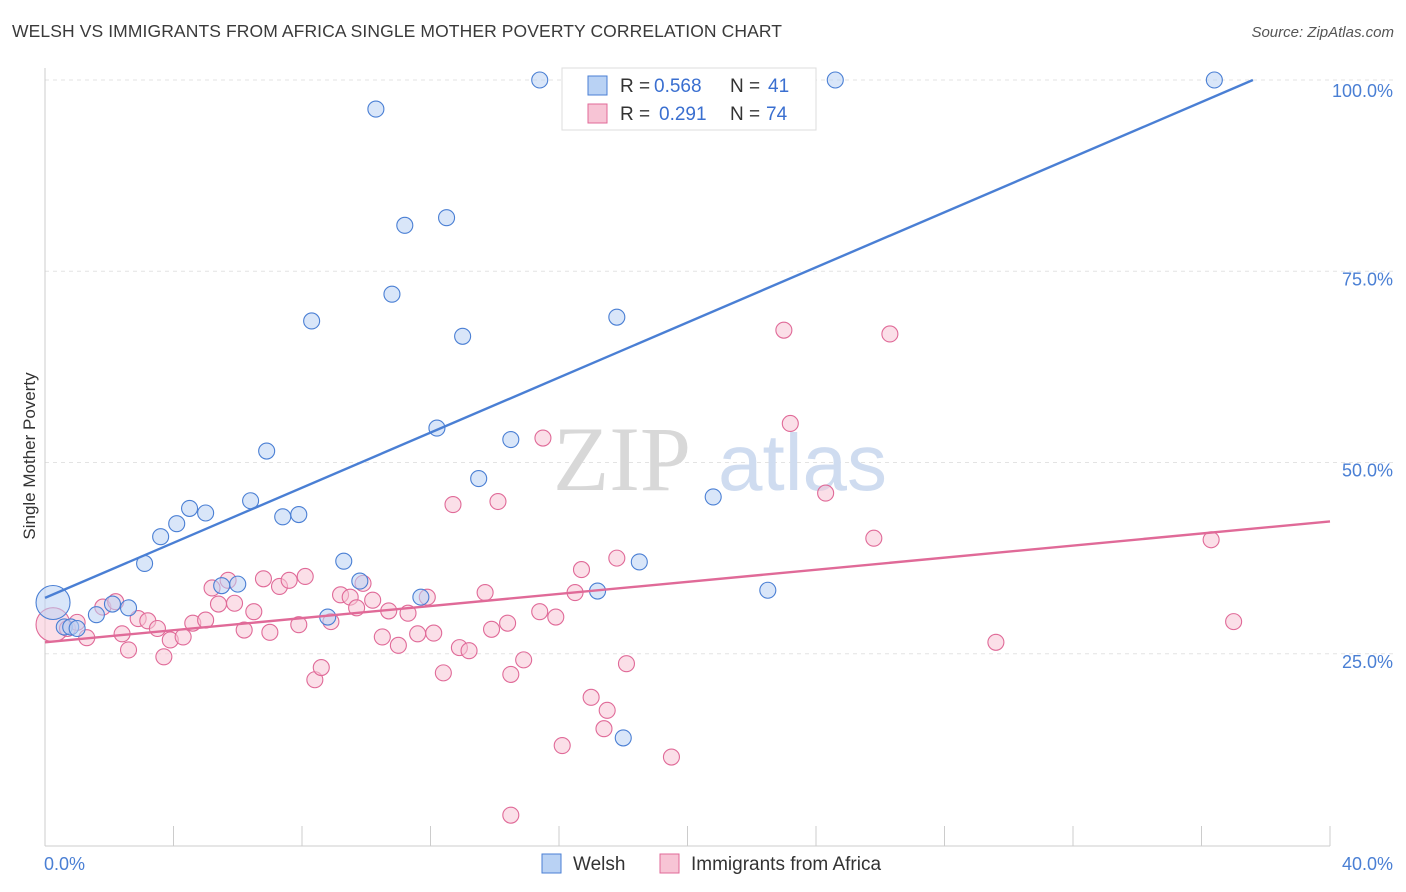 Image resolution: width=1406 pixels, height=892 pixels. I want to click on legend-africa-r-label: R =, so click(635, 114).